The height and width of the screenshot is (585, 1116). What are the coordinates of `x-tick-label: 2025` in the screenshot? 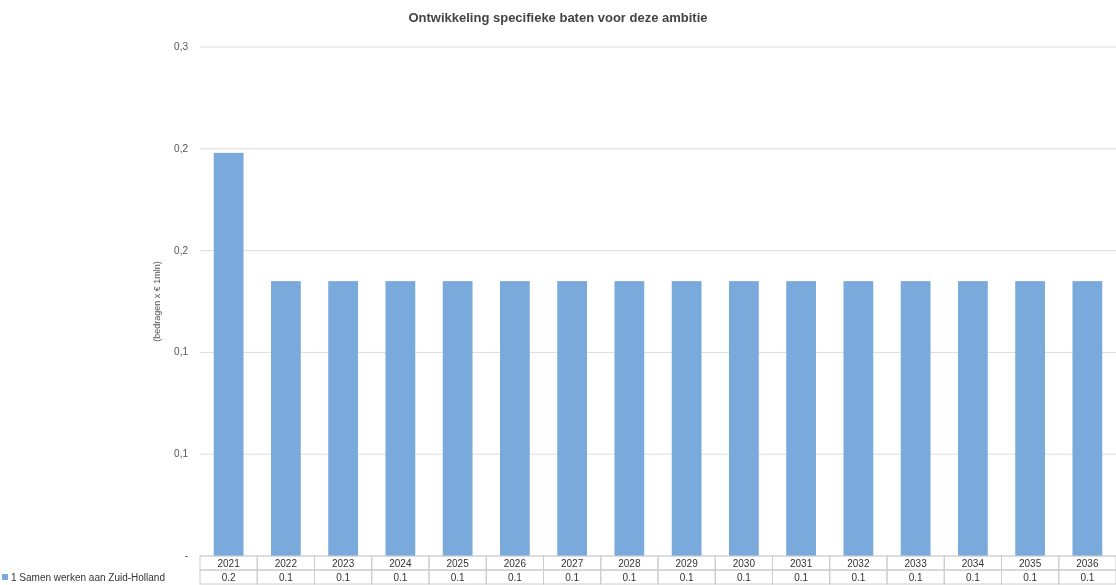 It's located at (458, 563).